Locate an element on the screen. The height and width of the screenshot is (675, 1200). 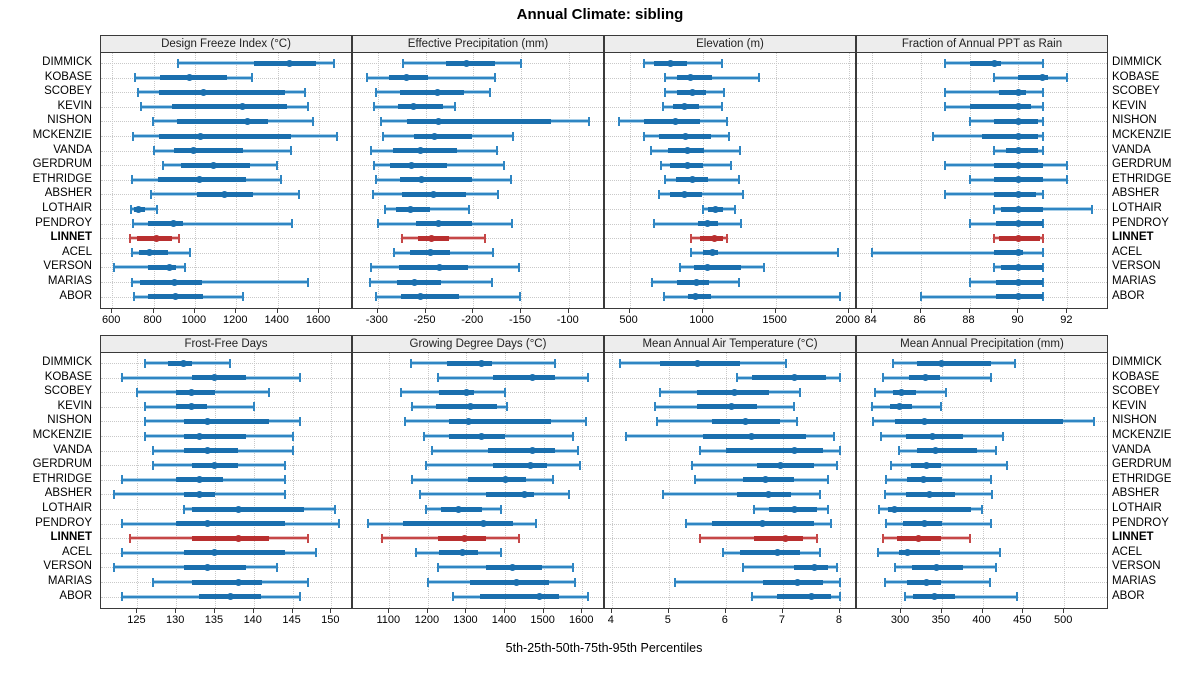
station-label: ABSHER is located at coordinates (1136, 193).